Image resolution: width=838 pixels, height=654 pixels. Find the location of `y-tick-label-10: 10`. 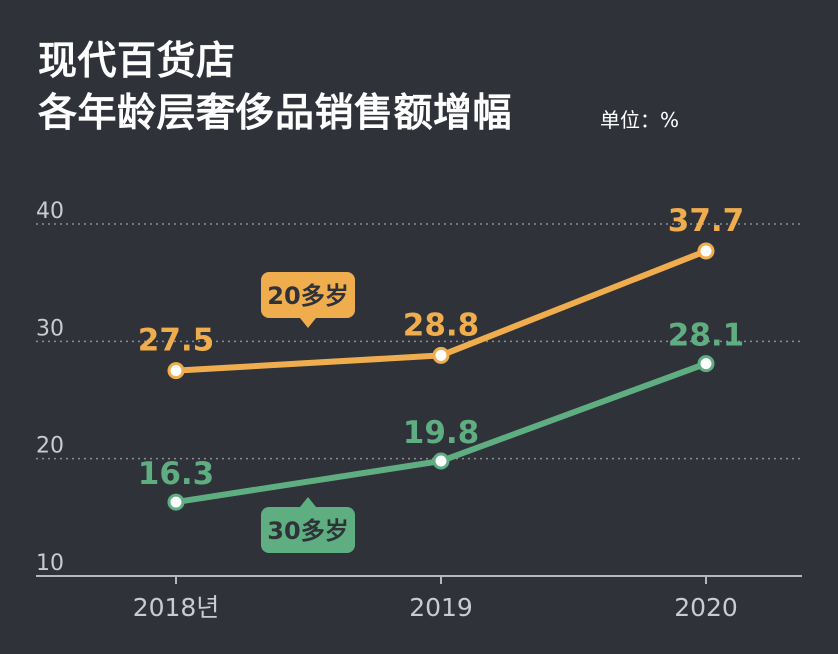

y-tick-label-10: 10 is located at coordinates (50, 563).